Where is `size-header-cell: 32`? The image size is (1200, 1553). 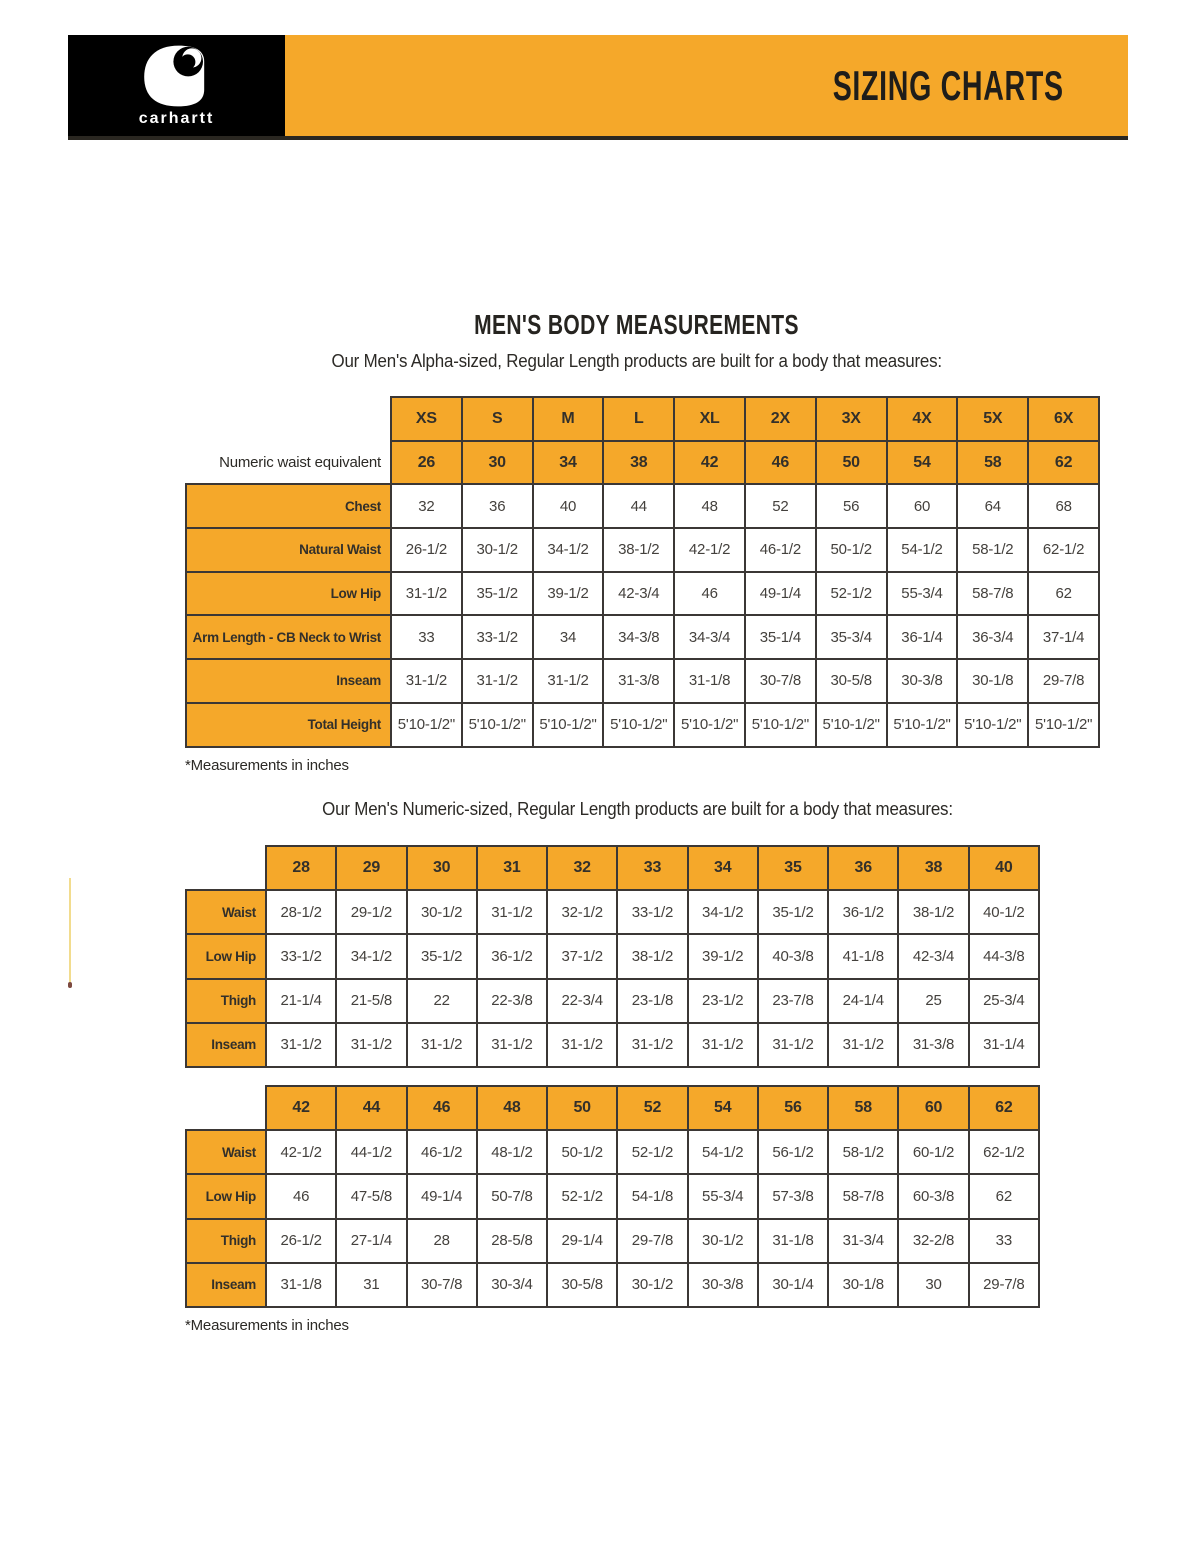
size-header-cell: 32 is located at coordinates (582, 868).